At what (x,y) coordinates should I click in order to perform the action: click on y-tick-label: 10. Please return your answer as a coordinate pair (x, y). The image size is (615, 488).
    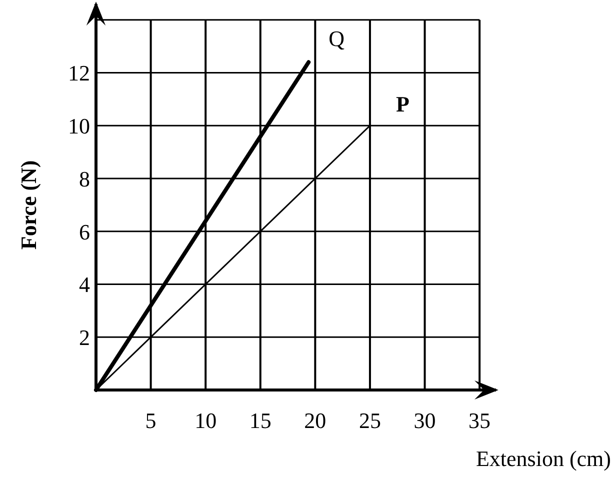
    Looking at the image, I should click on (79, 126).